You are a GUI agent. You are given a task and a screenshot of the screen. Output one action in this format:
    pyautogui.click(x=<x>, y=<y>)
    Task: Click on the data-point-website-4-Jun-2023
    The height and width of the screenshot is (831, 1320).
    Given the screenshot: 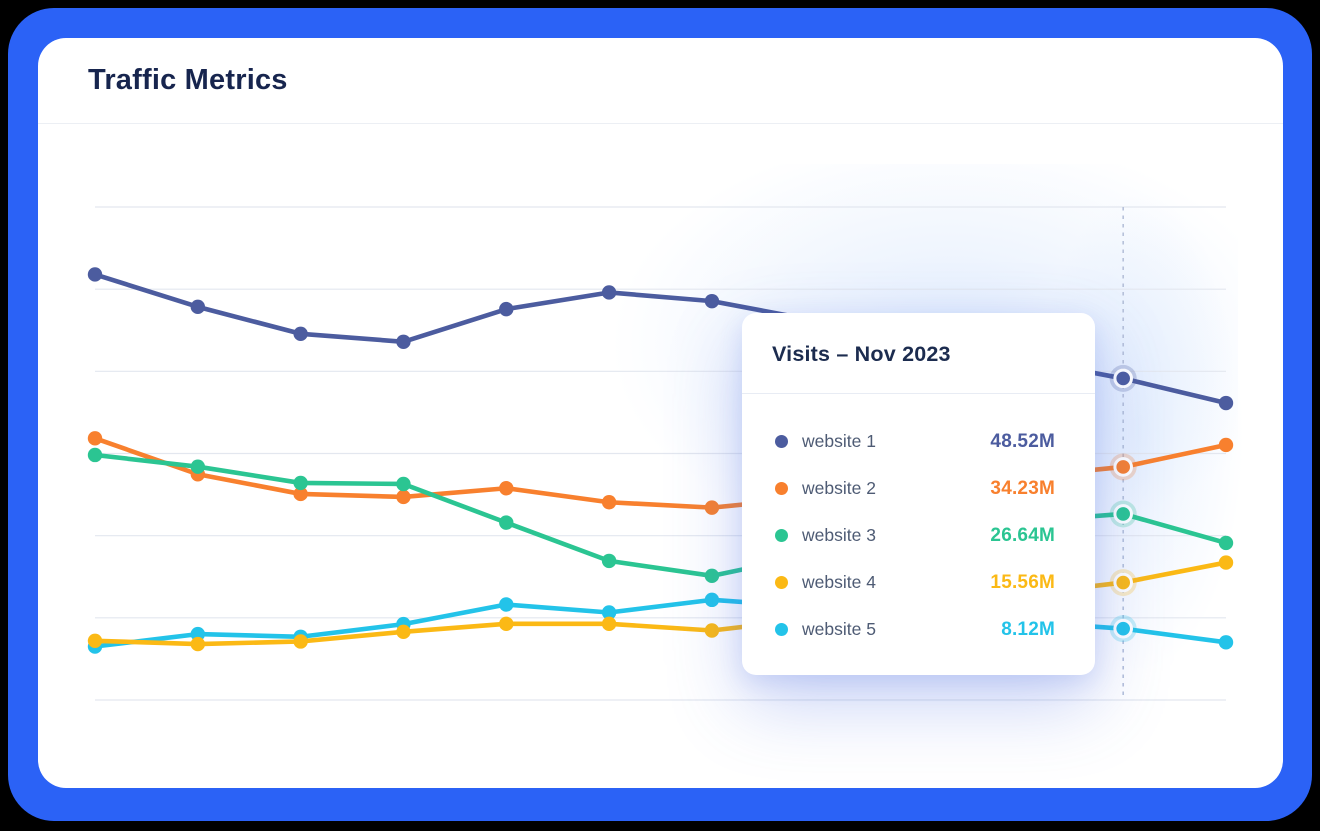 What is the action you would take?
    pyautogui.click(x=609, y=624)
    